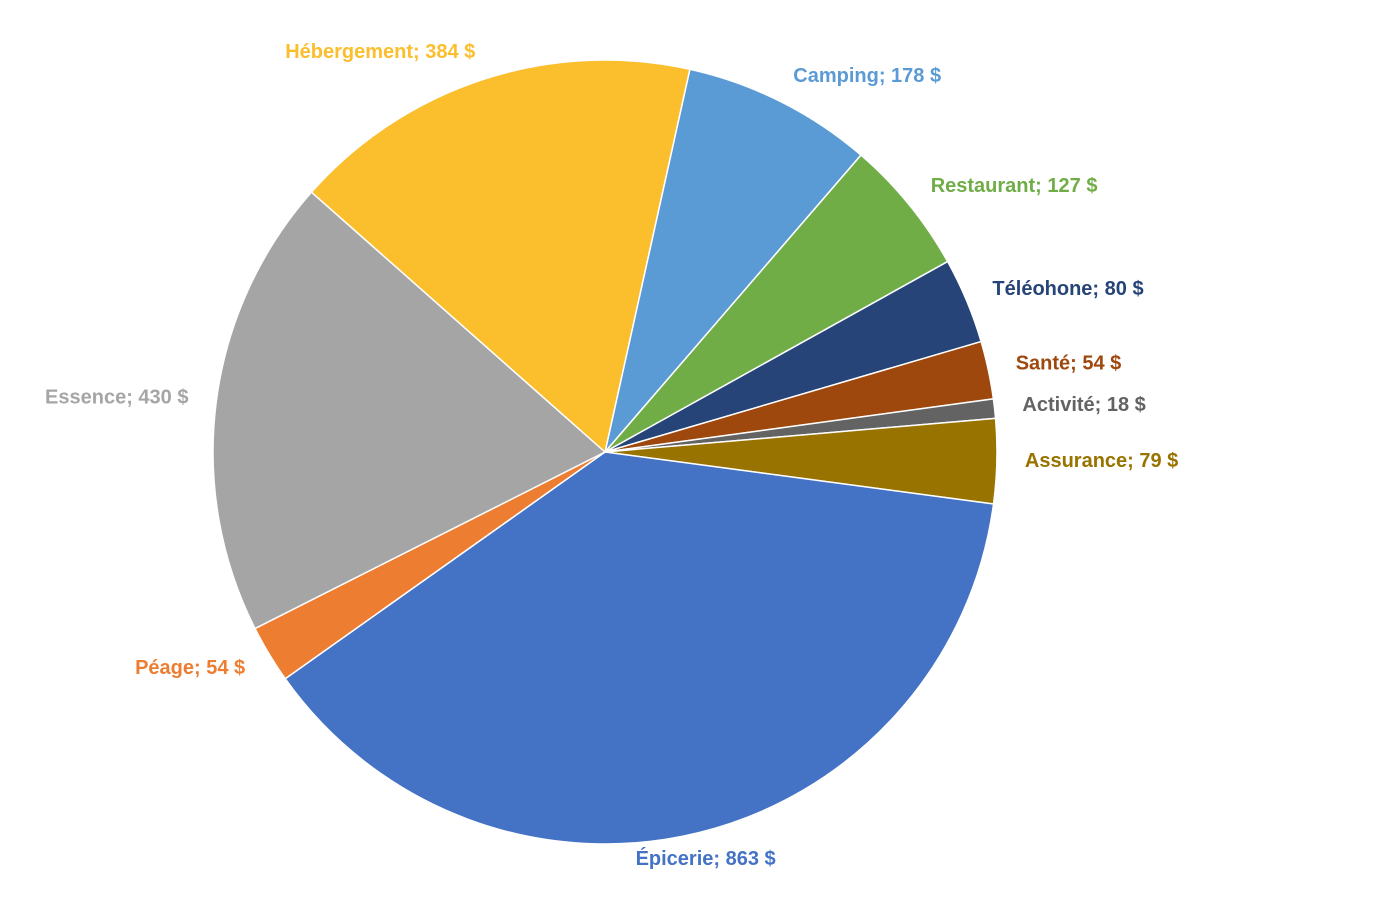 Image resolution: width=1374 pixels, height=921 pixels. I want to click on data-label: Épicerie; 863 $, so click(706, 858).